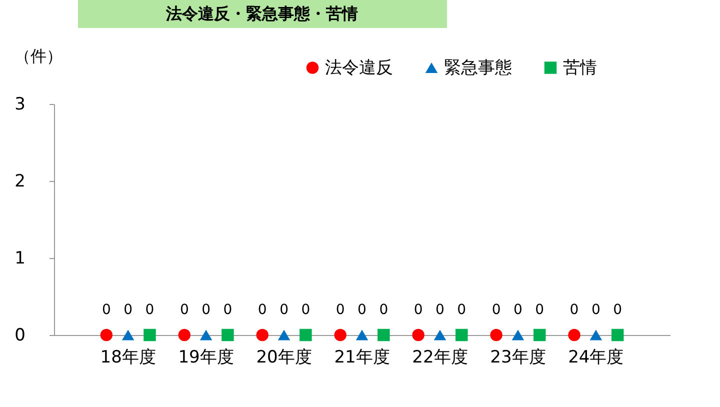  What do you see at coordinates (362, 358) in the screenshot?
I see `x-tick-label: 21年度` at bounding box center [362, 358].